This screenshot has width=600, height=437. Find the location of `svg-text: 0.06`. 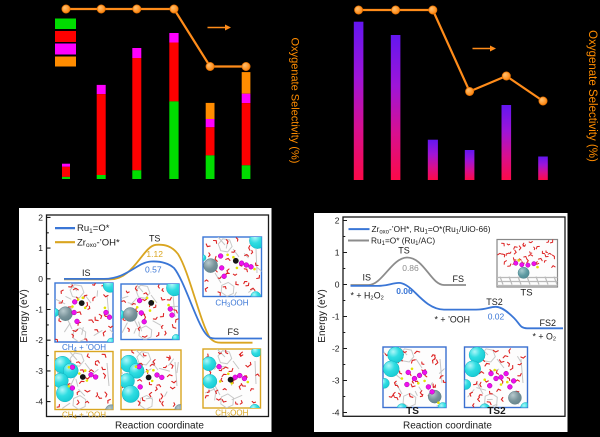

svg-text: 0.06 is located at coordinates (404, 291).